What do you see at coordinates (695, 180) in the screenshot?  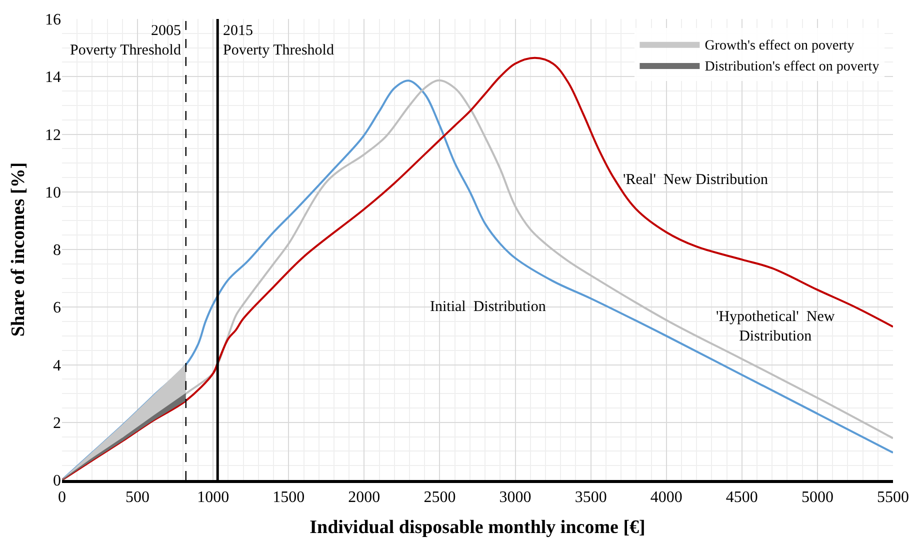 I see `annotation: 'Real' New Distribution` at bounding box center [695, 180].